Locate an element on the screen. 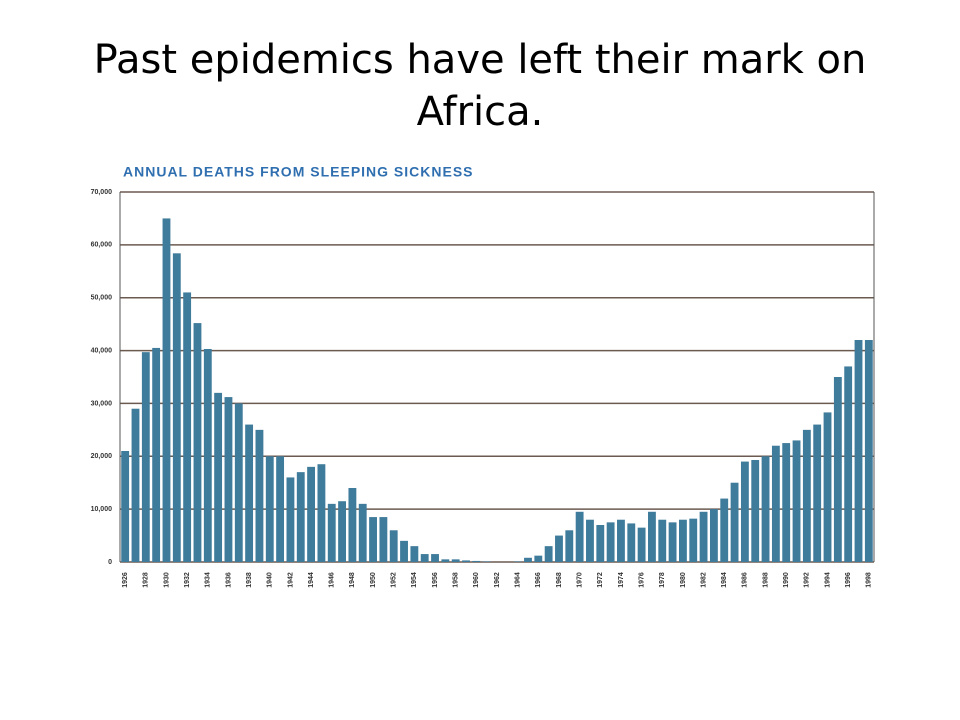  x-tick-label: 1926 is located at coordinates (125, 580).